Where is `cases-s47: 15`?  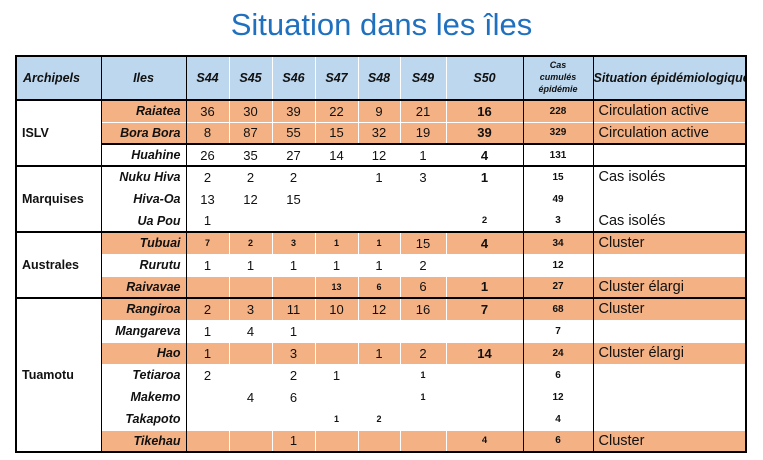
cases-s47: 15 is located at coordinates (336, 133).